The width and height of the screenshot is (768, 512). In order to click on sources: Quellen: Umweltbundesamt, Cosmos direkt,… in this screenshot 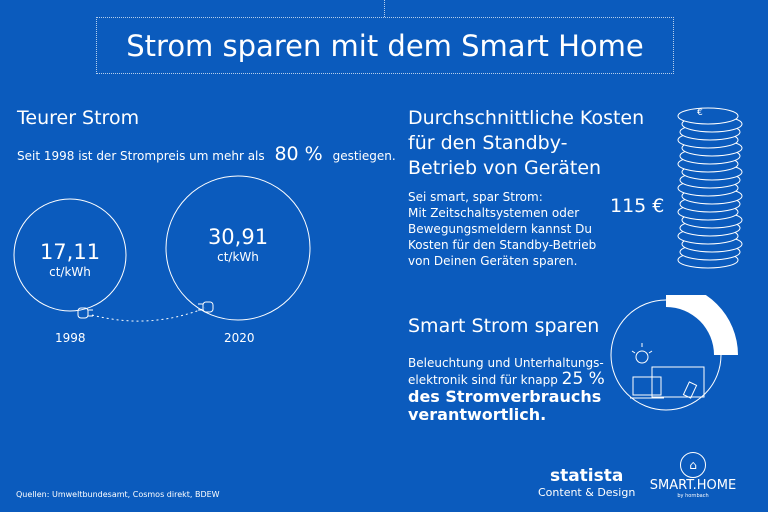, I will do `click(118, 494)`.